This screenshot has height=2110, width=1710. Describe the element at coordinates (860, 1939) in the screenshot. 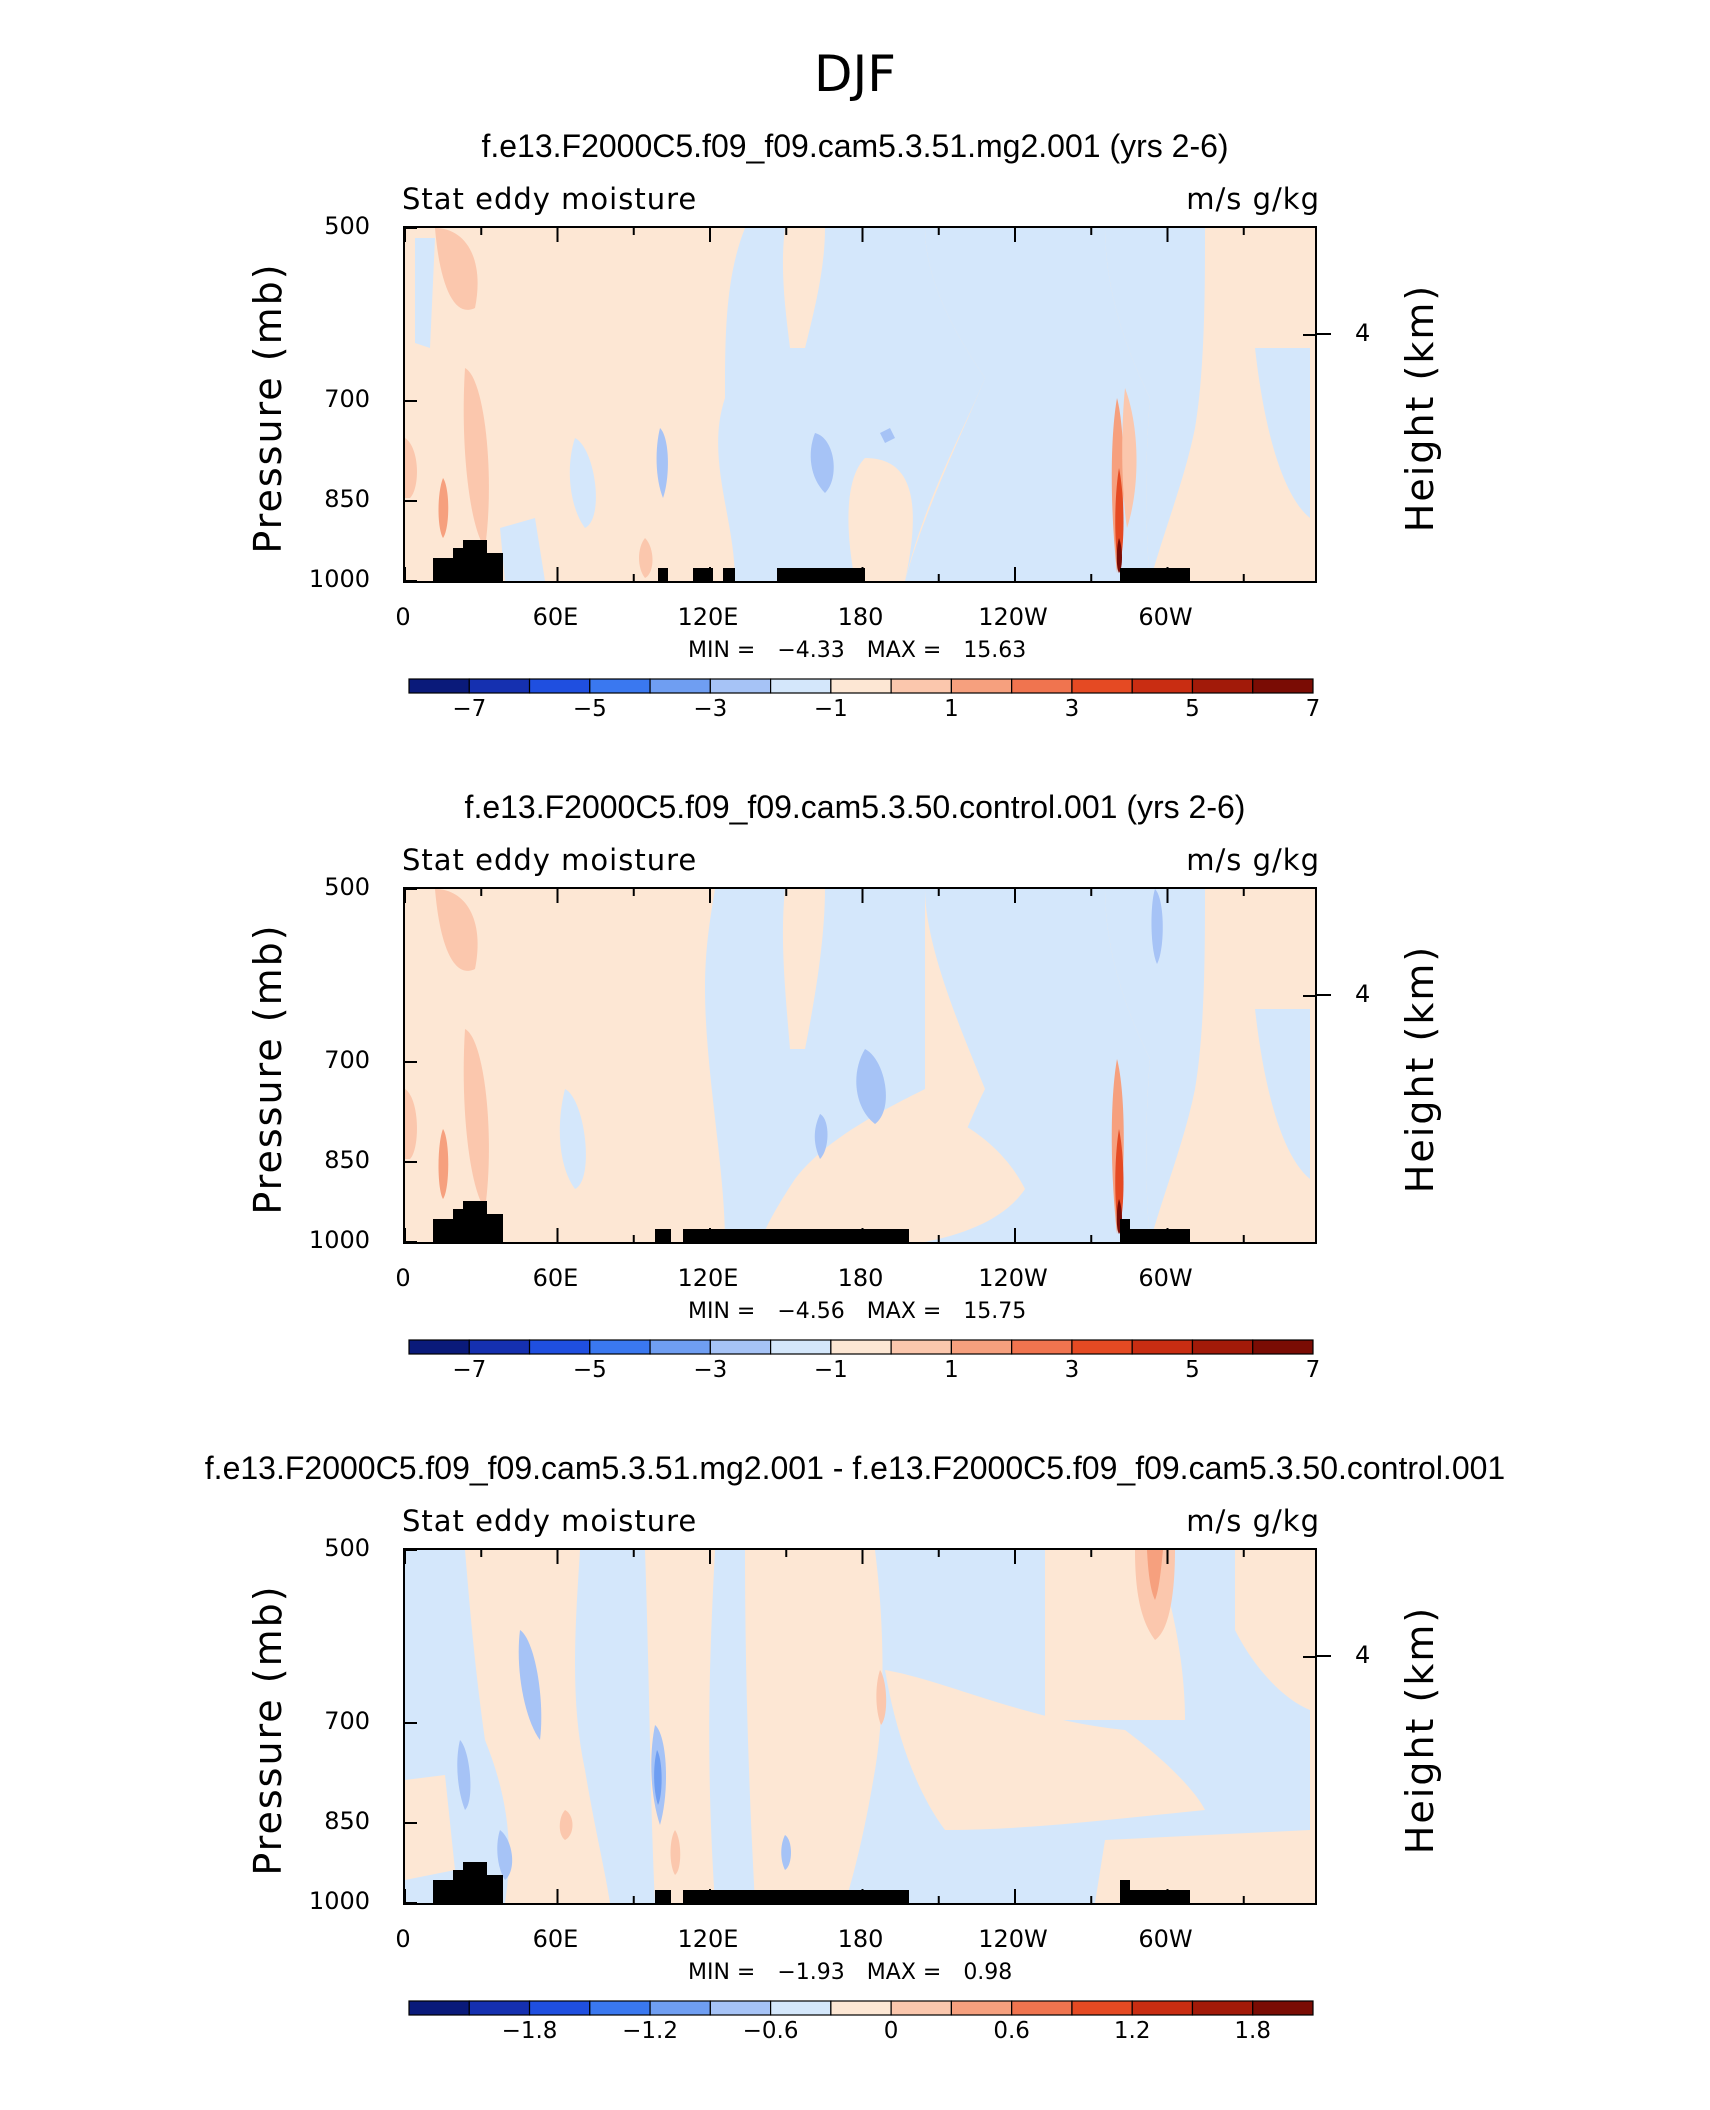

I see `x-tick-label: 180` at that location.